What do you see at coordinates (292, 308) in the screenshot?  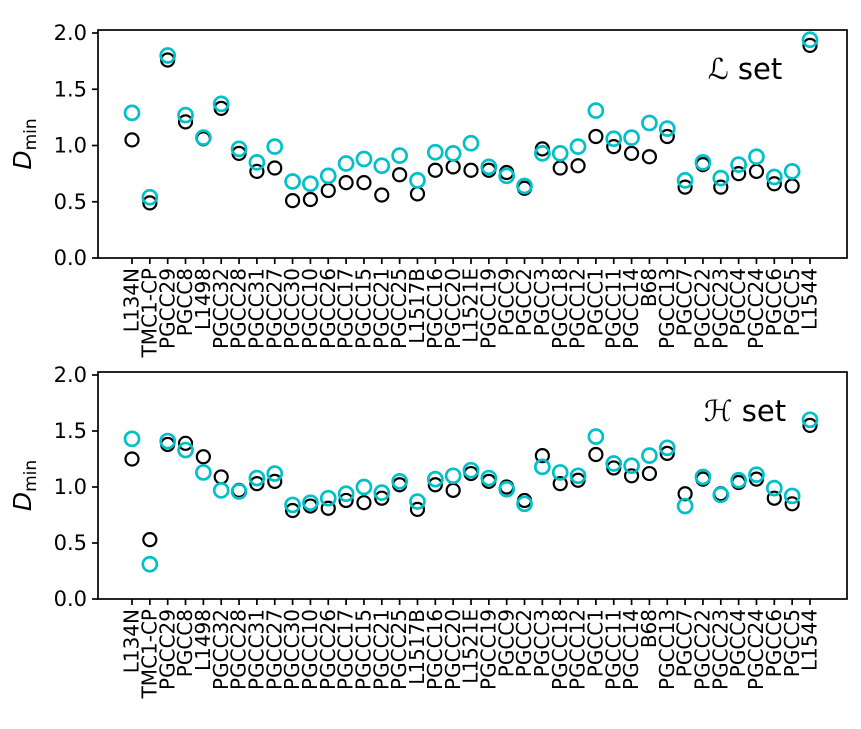 I see `x-tick-label: PGCC30` at bounding box center [292, 308].